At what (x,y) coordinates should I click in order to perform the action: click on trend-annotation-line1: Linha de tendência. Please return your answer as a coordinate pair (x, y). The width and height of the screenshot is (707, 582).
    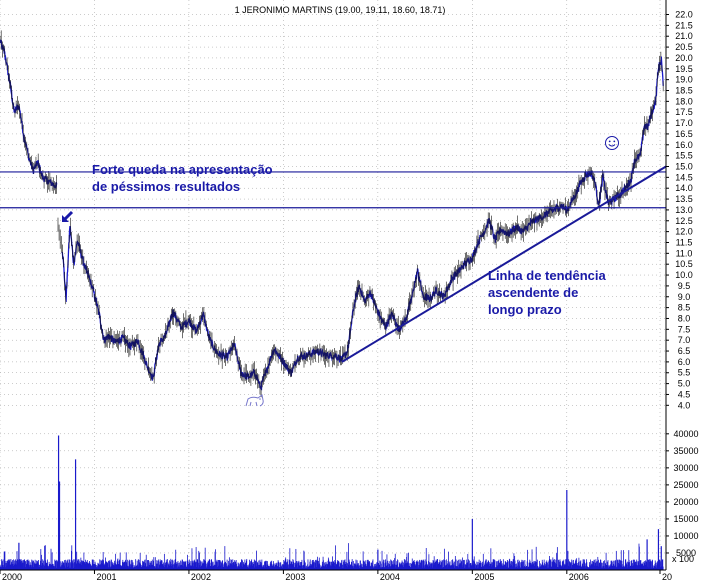
    Looking at the image, I should click on (547, 275).